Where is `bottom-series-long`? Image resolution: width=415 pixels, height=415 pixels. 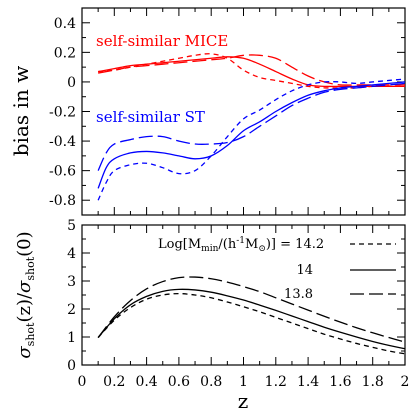
bottom-series-long is located at coordinates (251, 309).